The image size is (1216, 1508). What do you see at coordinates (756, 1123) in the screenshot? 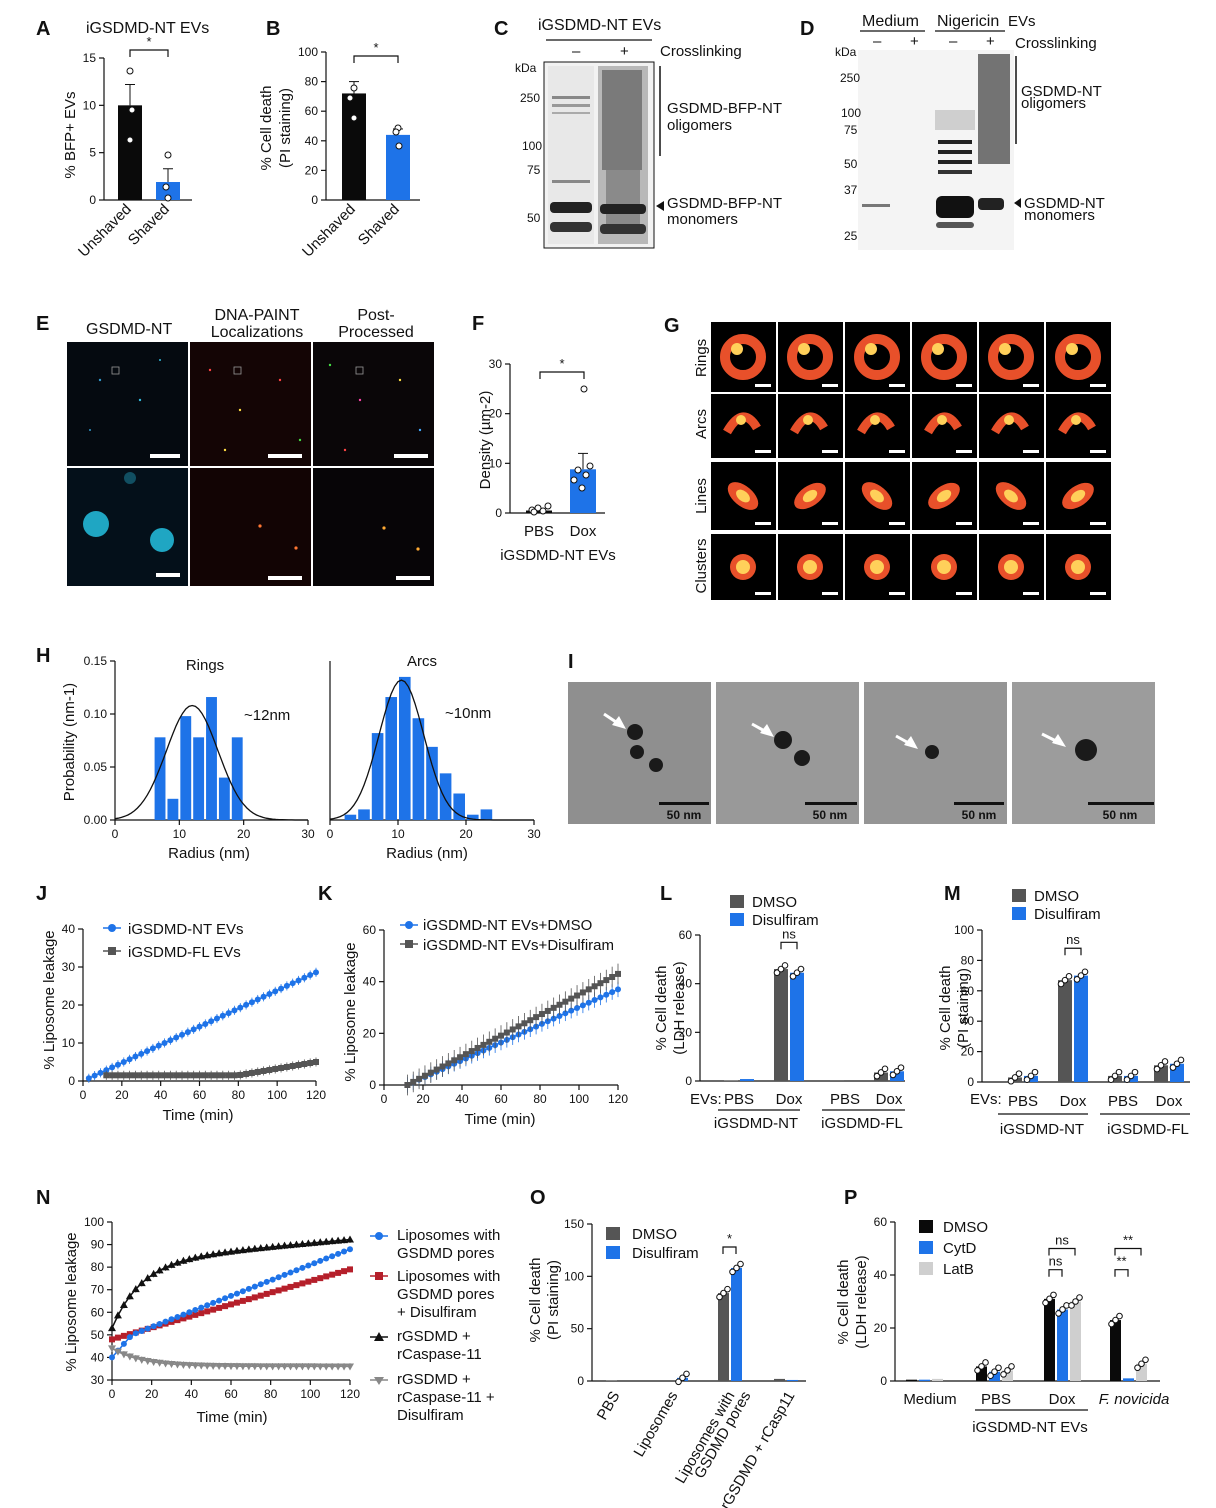
I see `panel-l-group-1: iGSDMD-NT` at bounding box center [756, 1123].